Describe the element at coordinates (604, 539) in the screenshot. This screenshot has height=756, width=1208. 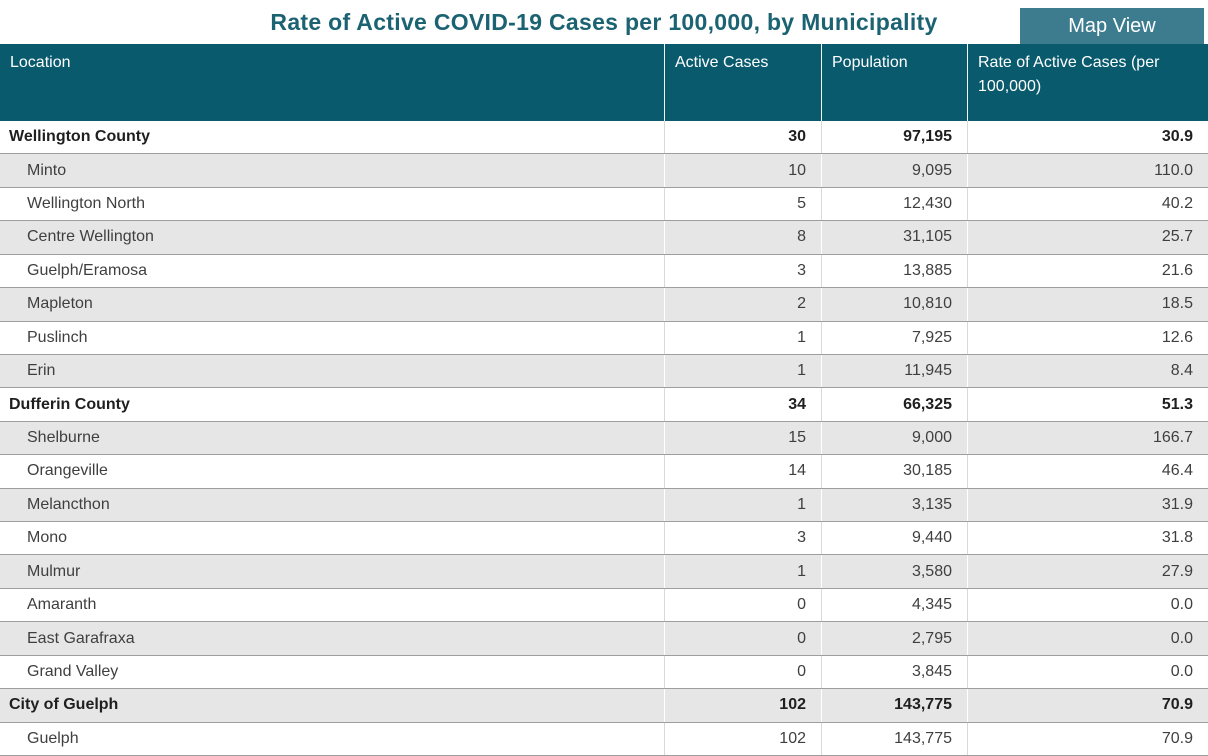
I see `table-row: Mono 3 9,440 31.8` at that location.